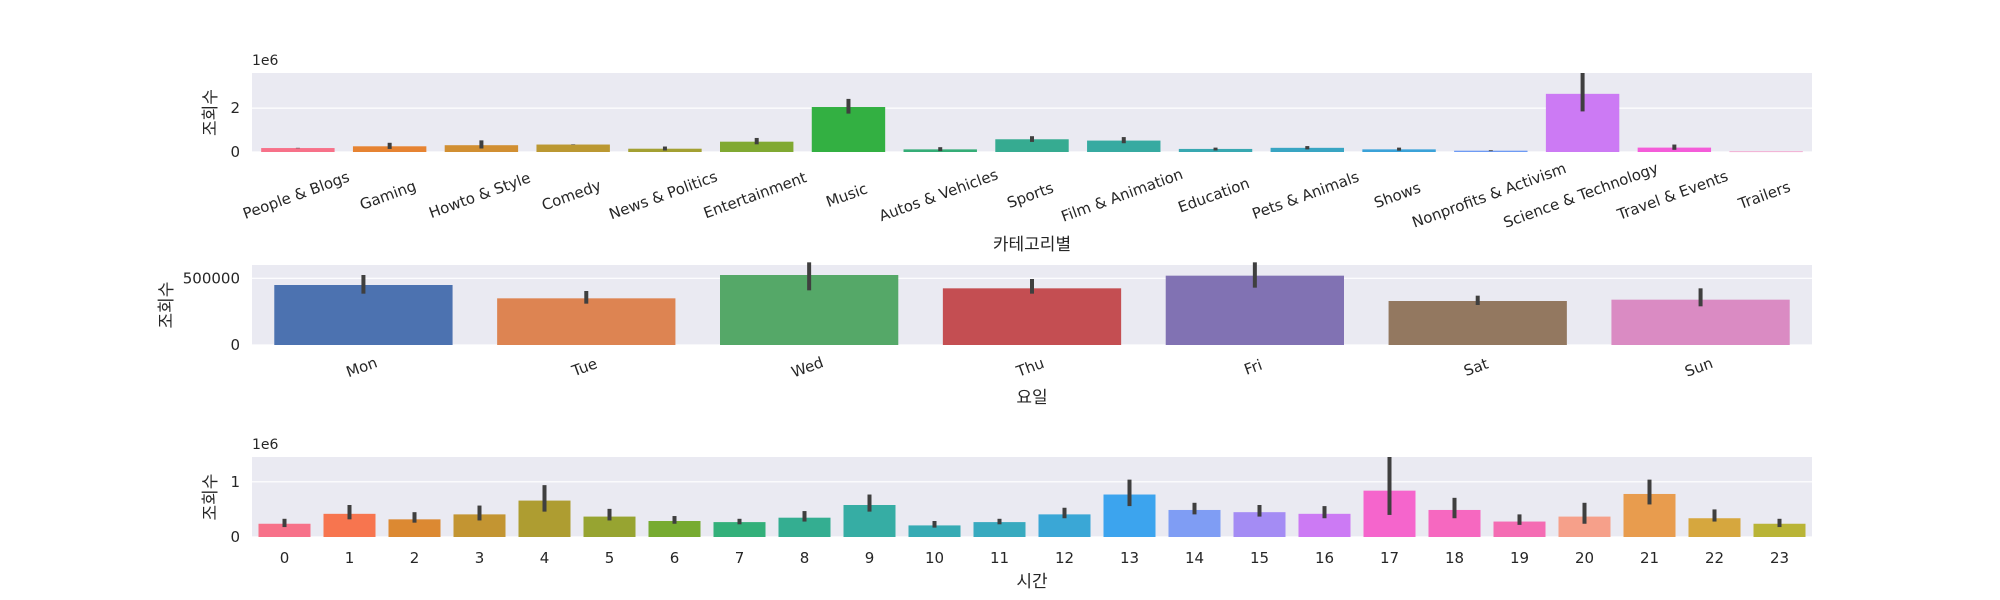 This screenshot has width=2000, height=600. What do you see at coordinates (807, 367) in the screenshot?
I see `x-tick-label: Wed` at bounding box center [807, 367].